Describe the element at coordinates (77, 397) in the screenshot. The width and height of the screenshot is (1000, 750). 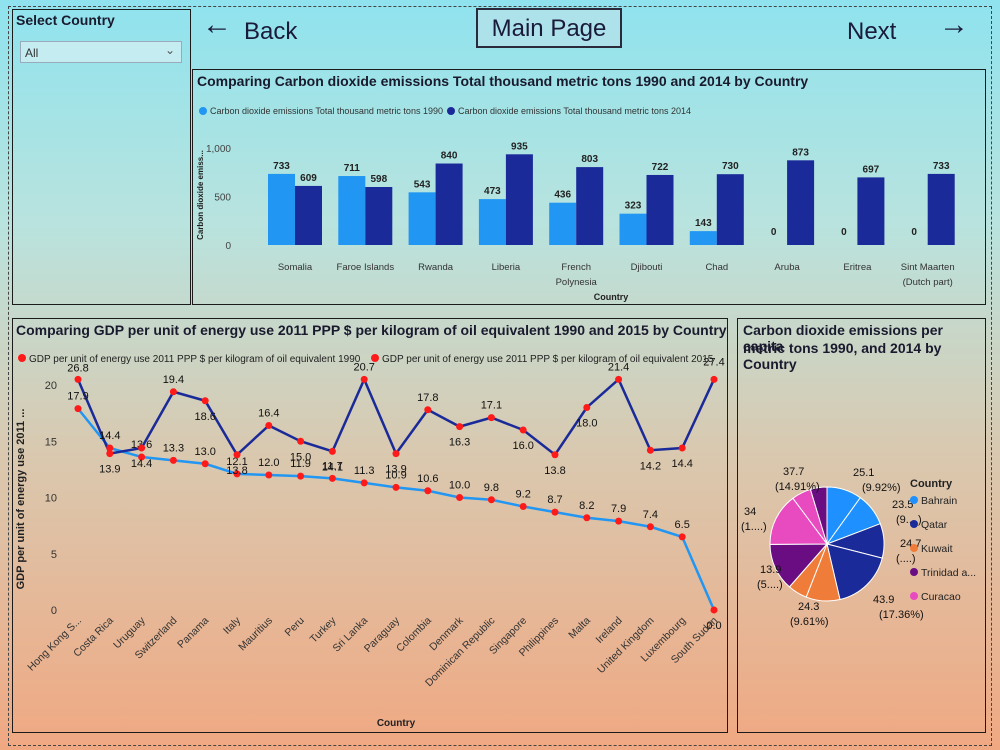
I see `data-label: 17.9` at that location.